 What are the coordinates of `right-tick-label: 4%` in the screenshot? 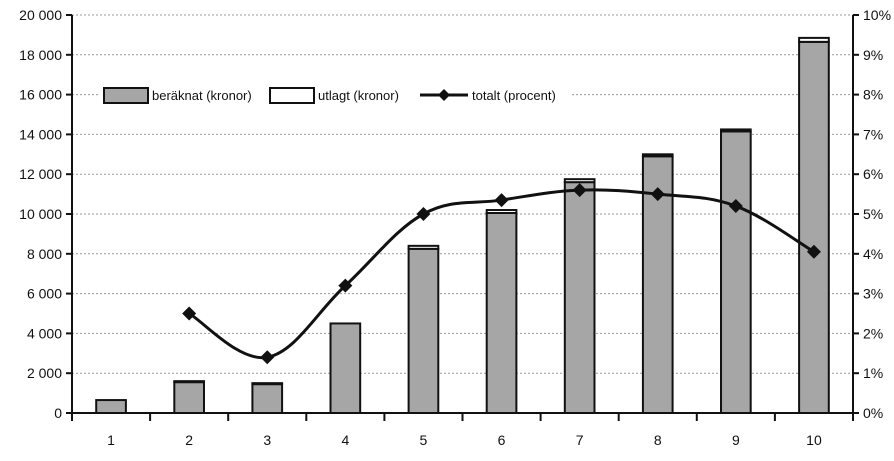 It's located at (873, 254).